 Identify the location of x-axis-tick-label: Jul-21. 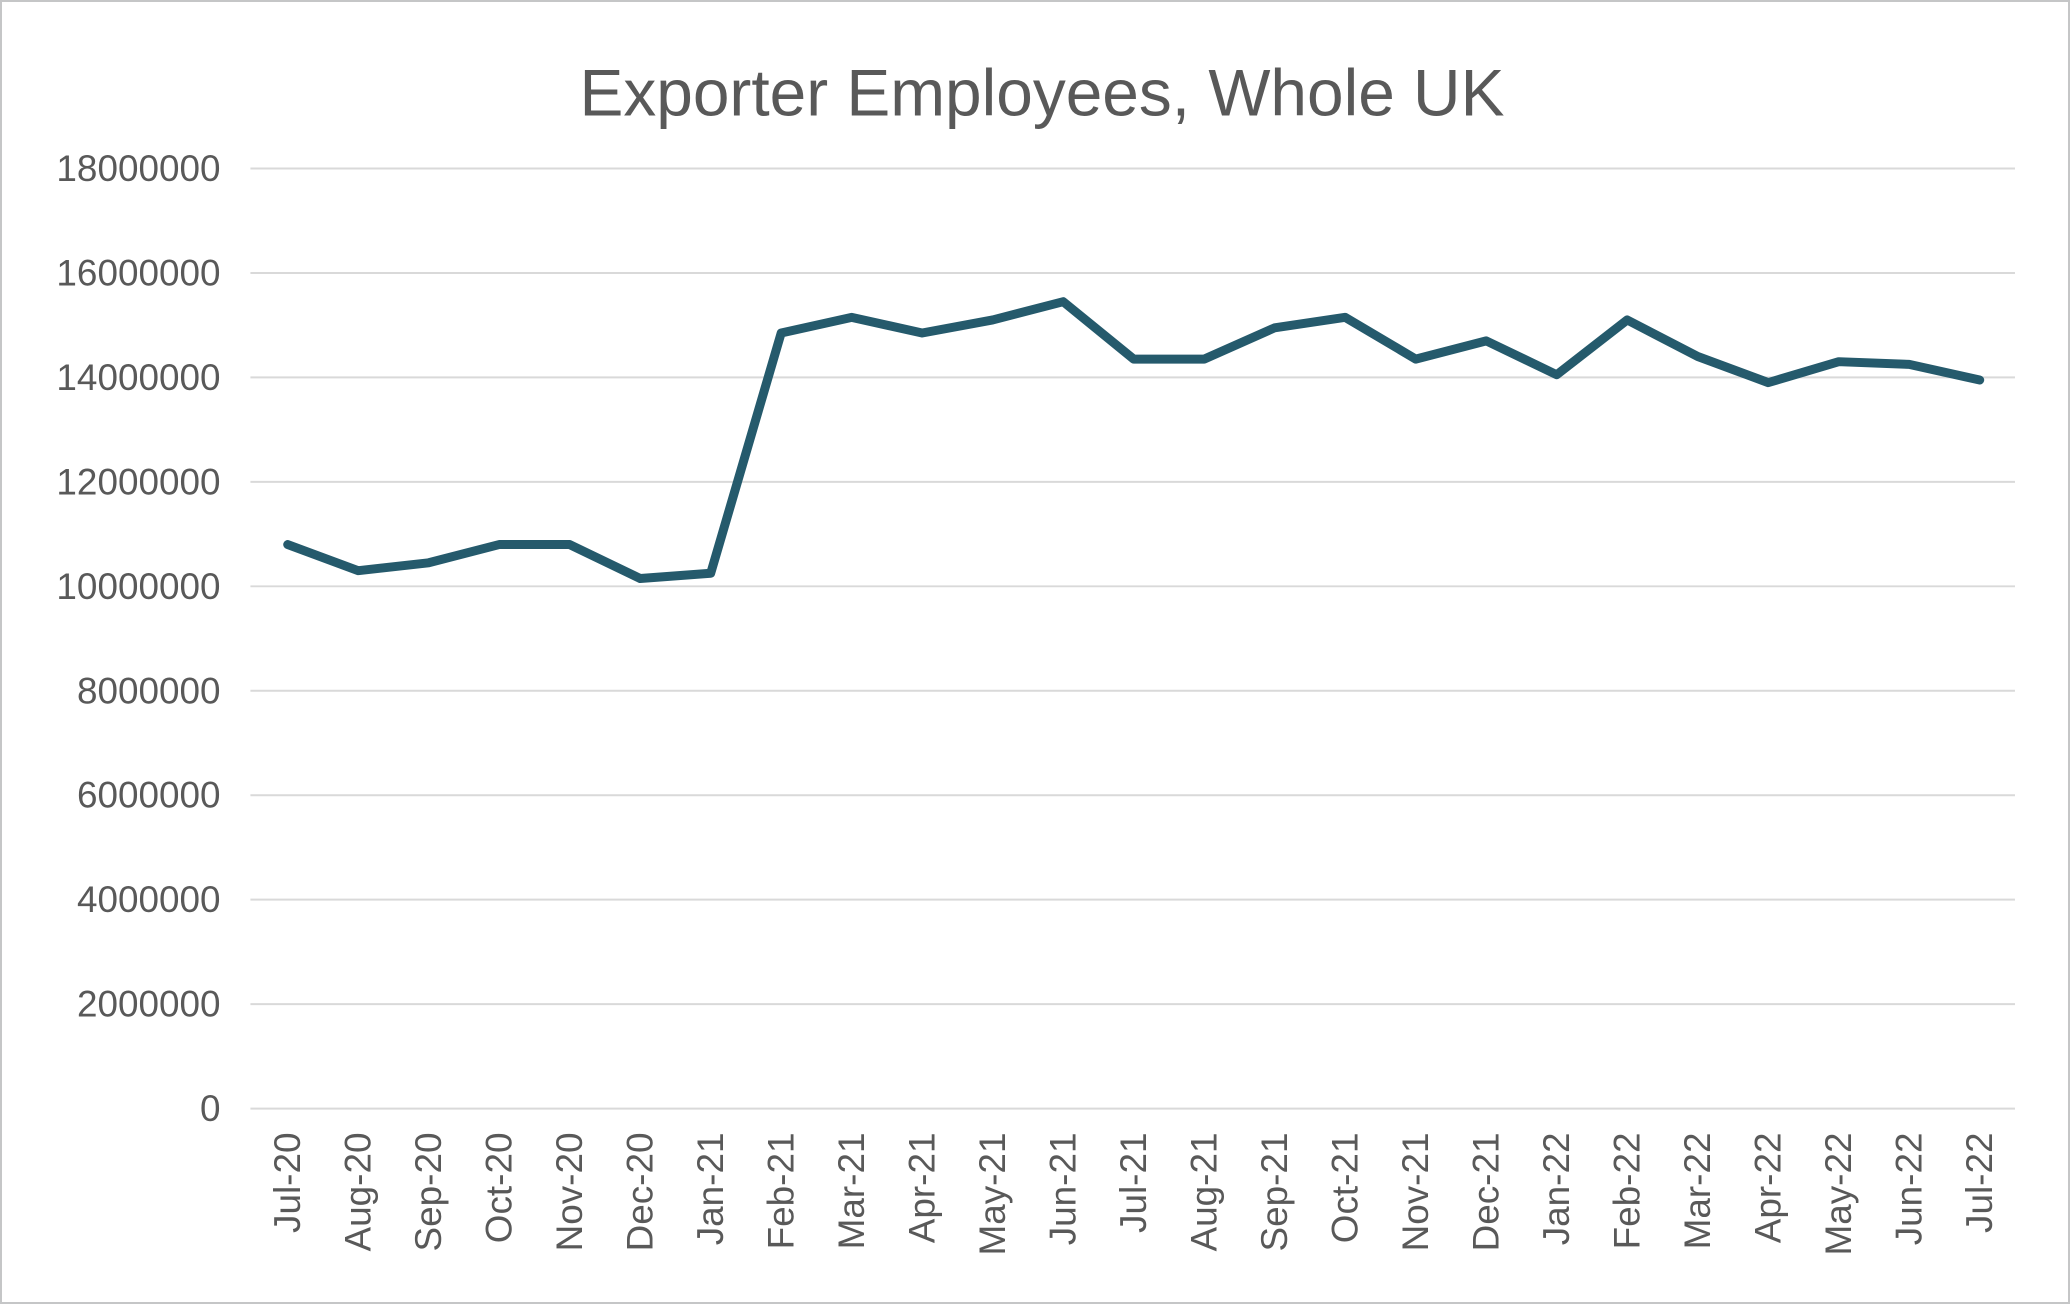
(1133, 1183).